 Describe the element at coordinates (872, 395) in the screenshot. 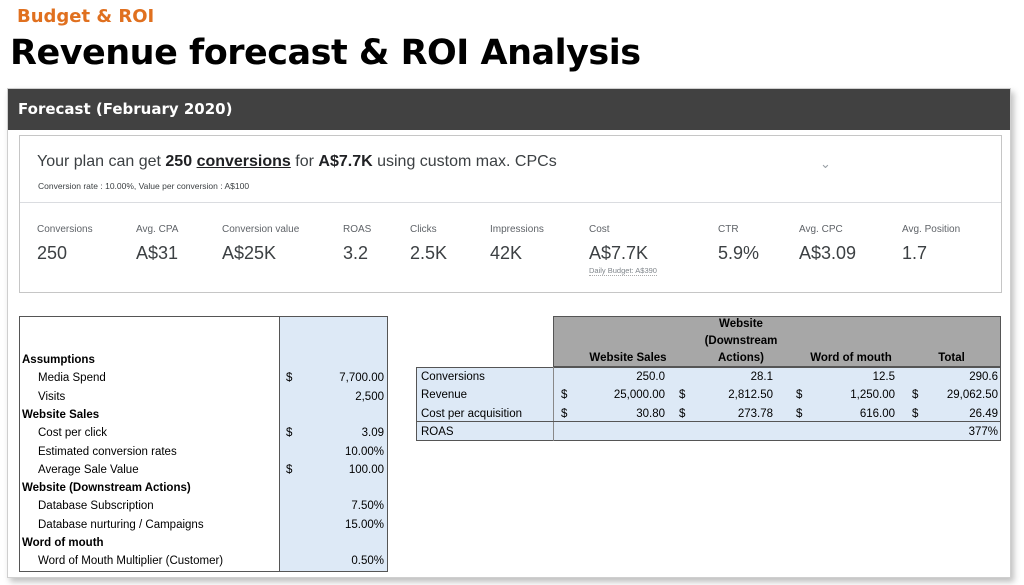

I see `results-cell: 1,250.00` at that location.